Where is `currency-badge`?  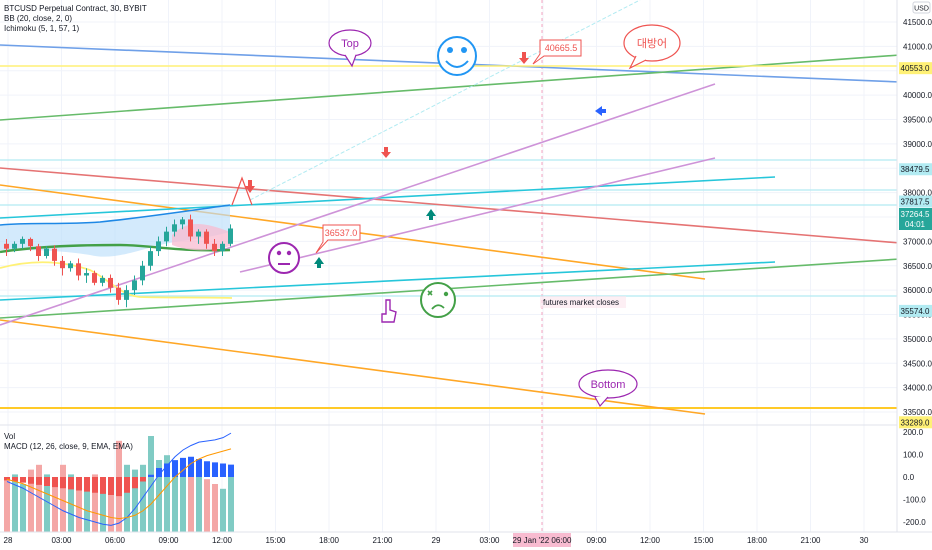
currency-badge is located at coordinates (921, 7).